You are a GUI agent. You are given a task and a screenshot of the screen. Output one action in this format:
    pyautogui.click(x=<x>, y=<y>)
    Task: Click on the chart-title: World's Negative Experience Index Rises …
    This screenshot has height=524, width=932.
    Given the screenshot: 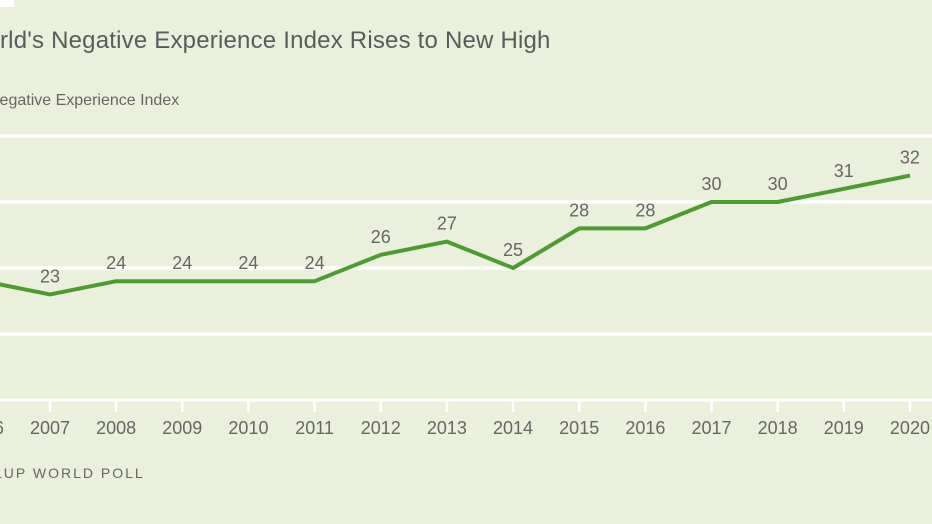 What is the action you would take?
    pyautogui.click(x=275, y=40)
    